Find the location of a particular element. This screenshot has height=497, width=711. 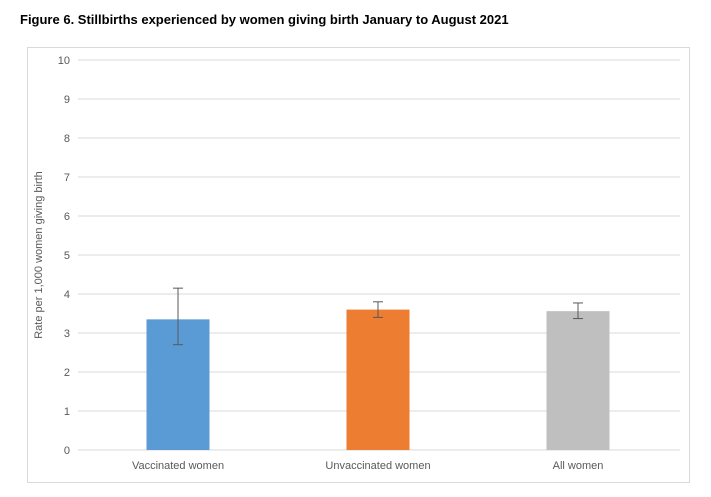

y-tick-label: 2 is located at coordinates (67, 373).